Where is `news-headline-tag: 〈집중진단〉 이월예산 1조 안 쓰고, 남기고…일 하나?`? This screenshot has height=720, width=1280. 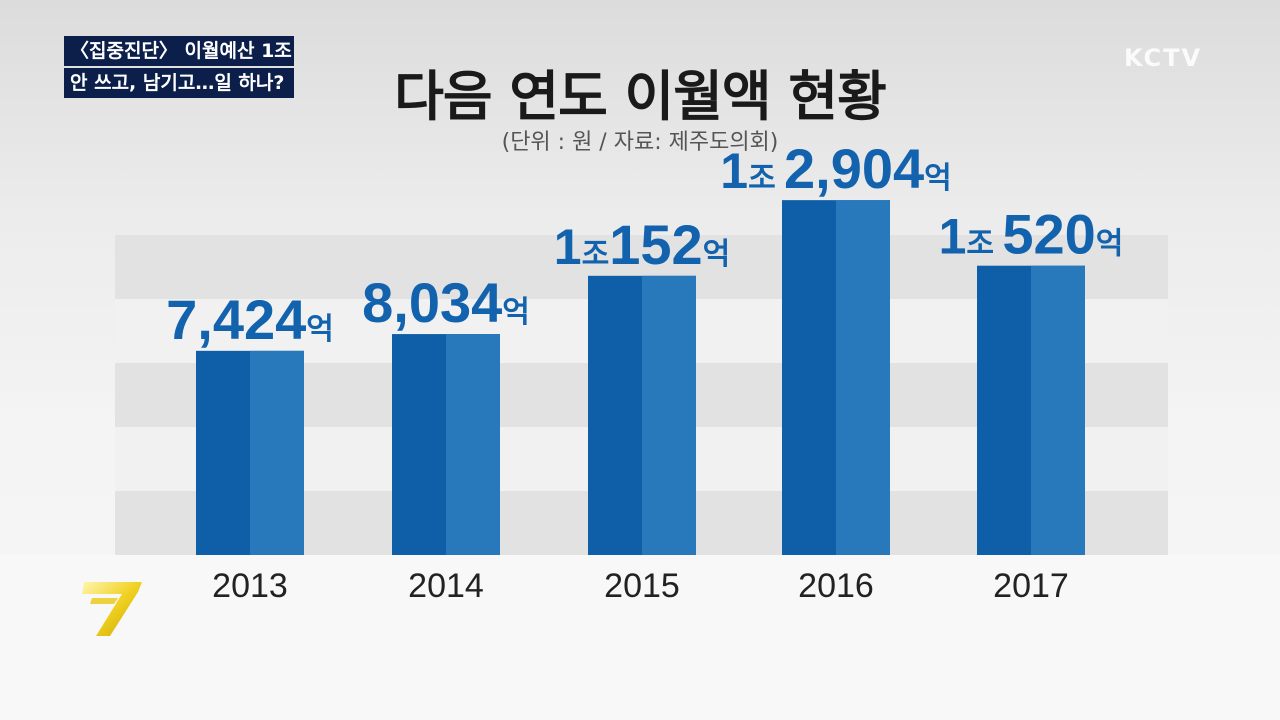
news-headline-tag: 〈집중진단〉 이월예산 1조 안 쓰고, 남기고…일 하나? is located at coordinates (179, 67).